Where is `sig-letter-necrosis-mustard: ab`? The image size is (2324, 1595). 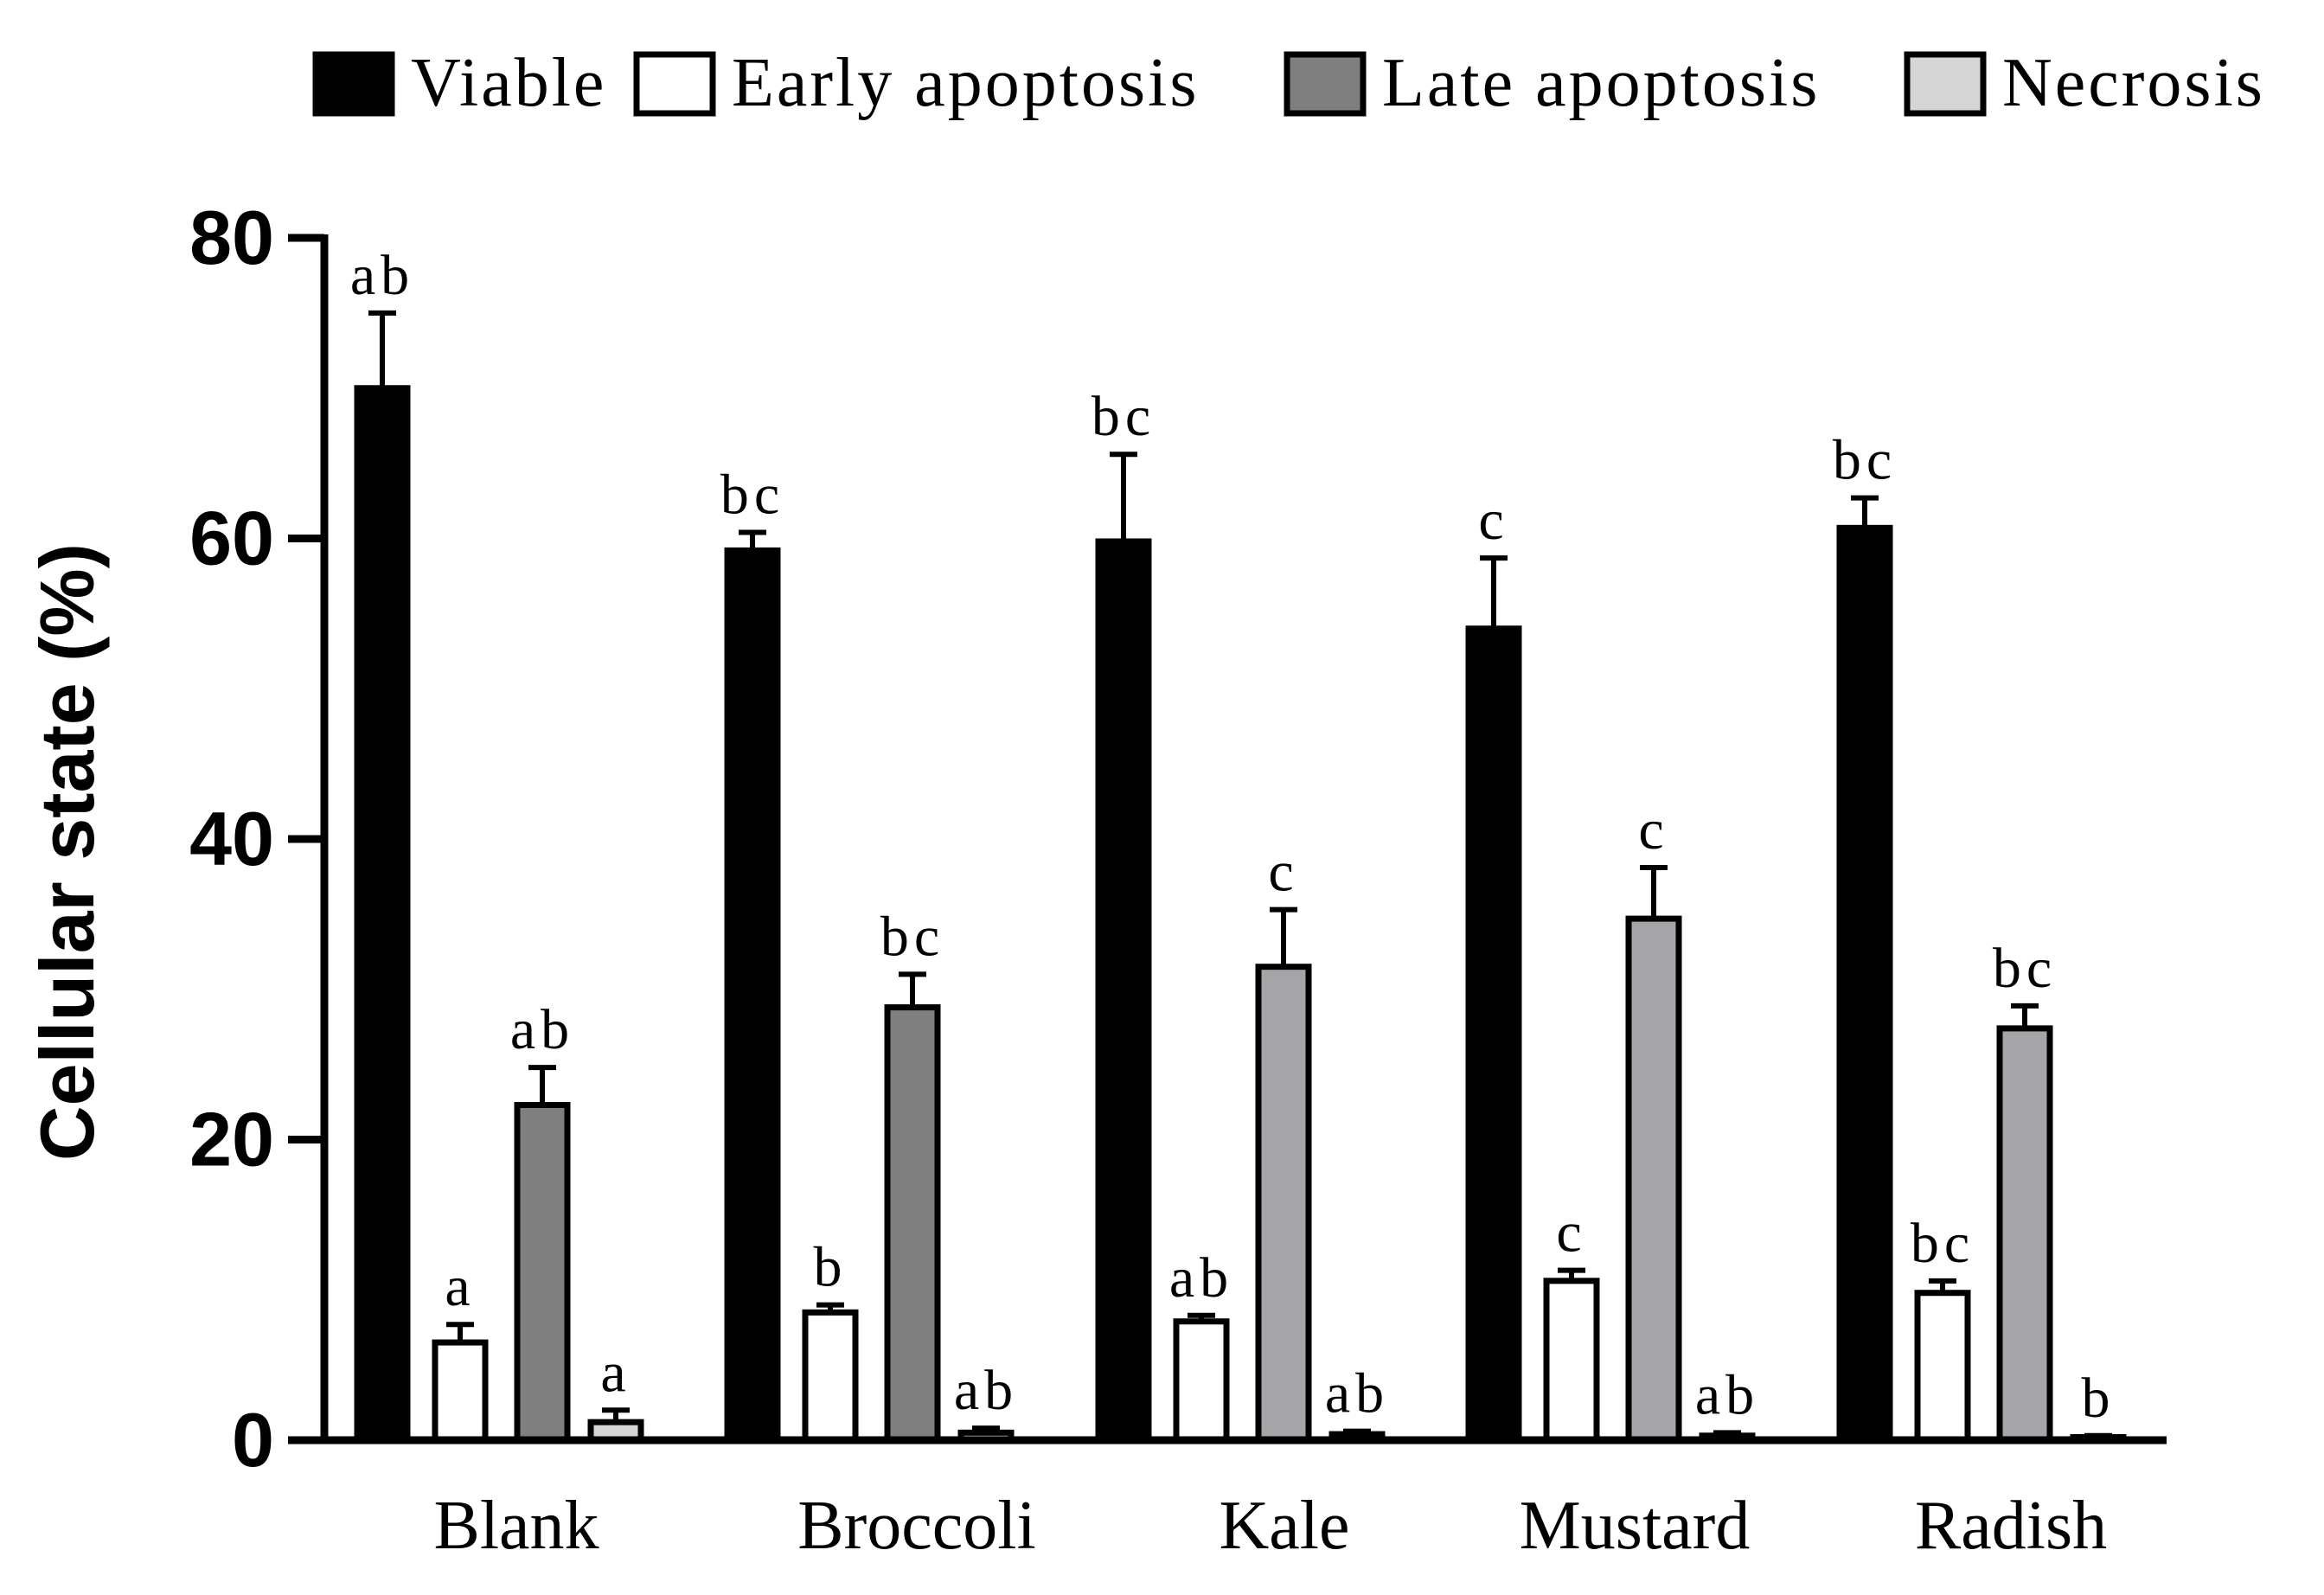
sig-letter-necrosis-mustard: ab is located at coordinates (1727, 1394).